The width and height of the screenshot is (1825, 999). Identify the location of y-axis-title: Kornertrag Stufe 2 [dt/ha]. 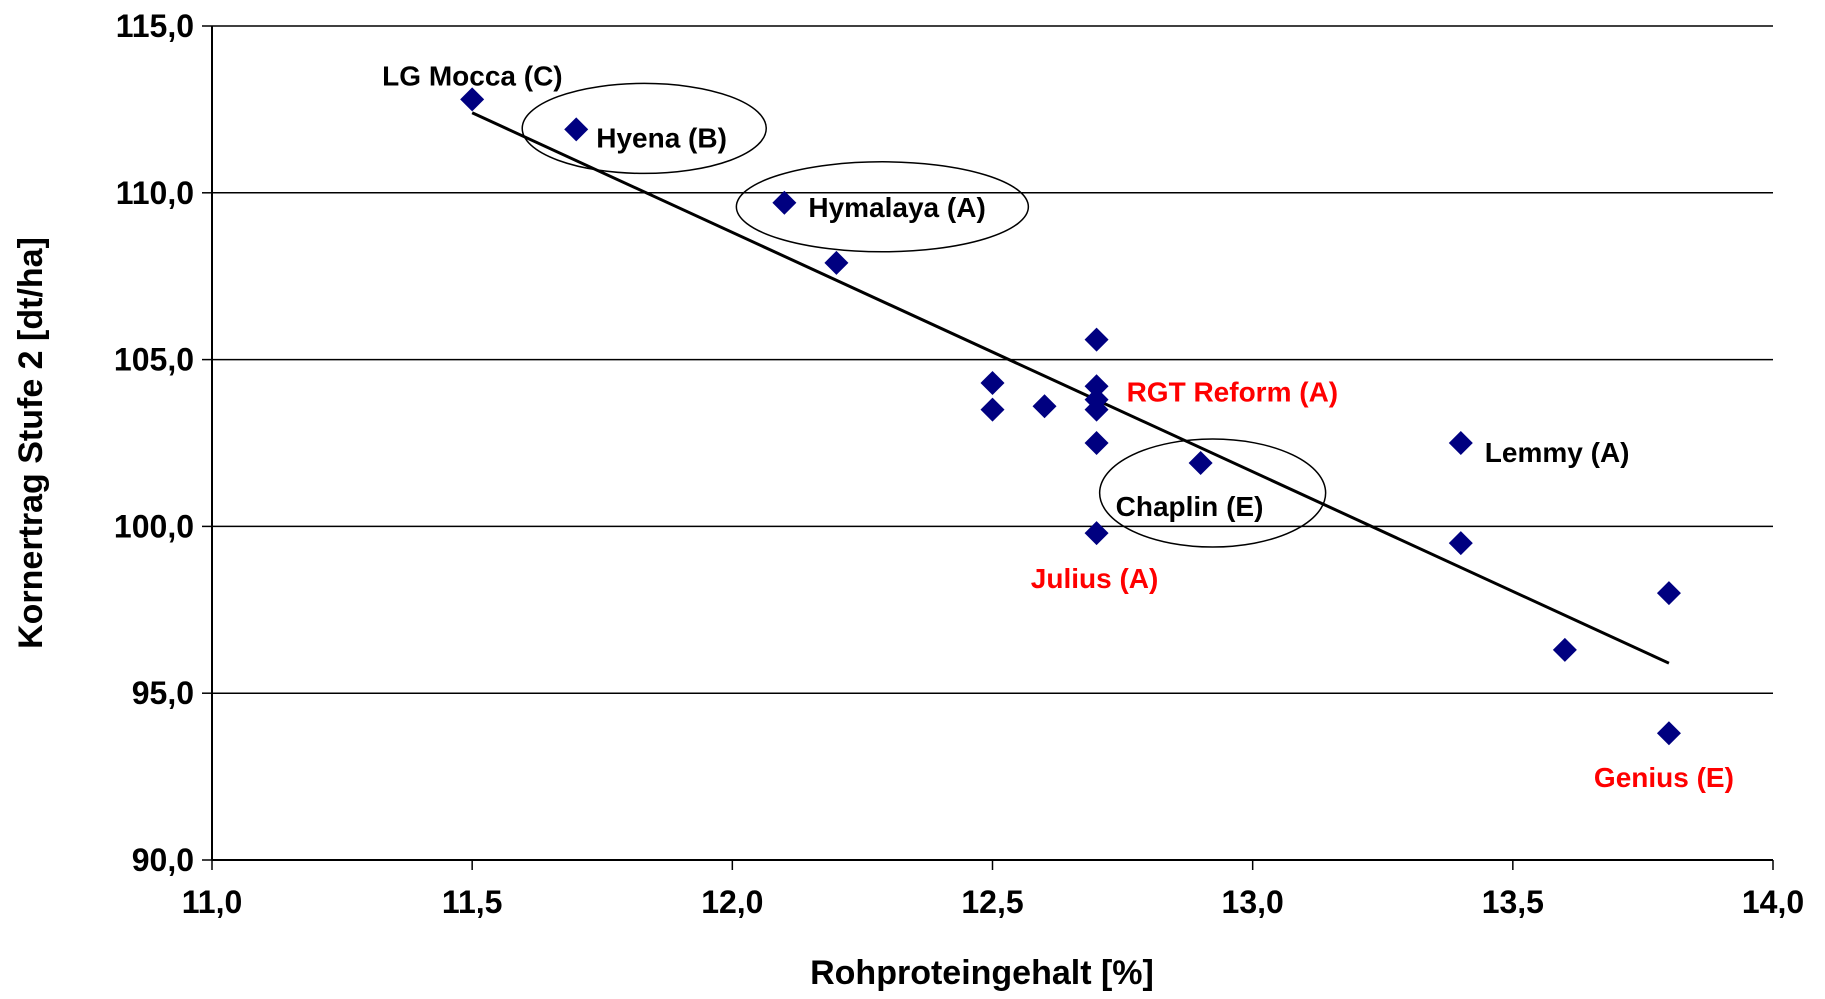
(31, 443).